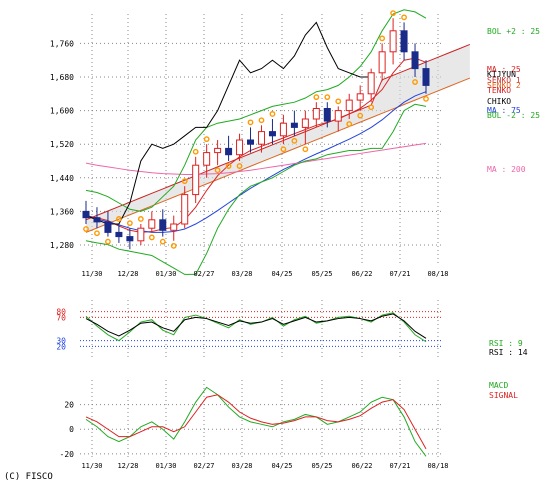 The width and height of the screenshot is (555, 492). Describe the element at coordinates (506, 169) in the screenshot. I see `price-legend-label: MA : 200` at that location.